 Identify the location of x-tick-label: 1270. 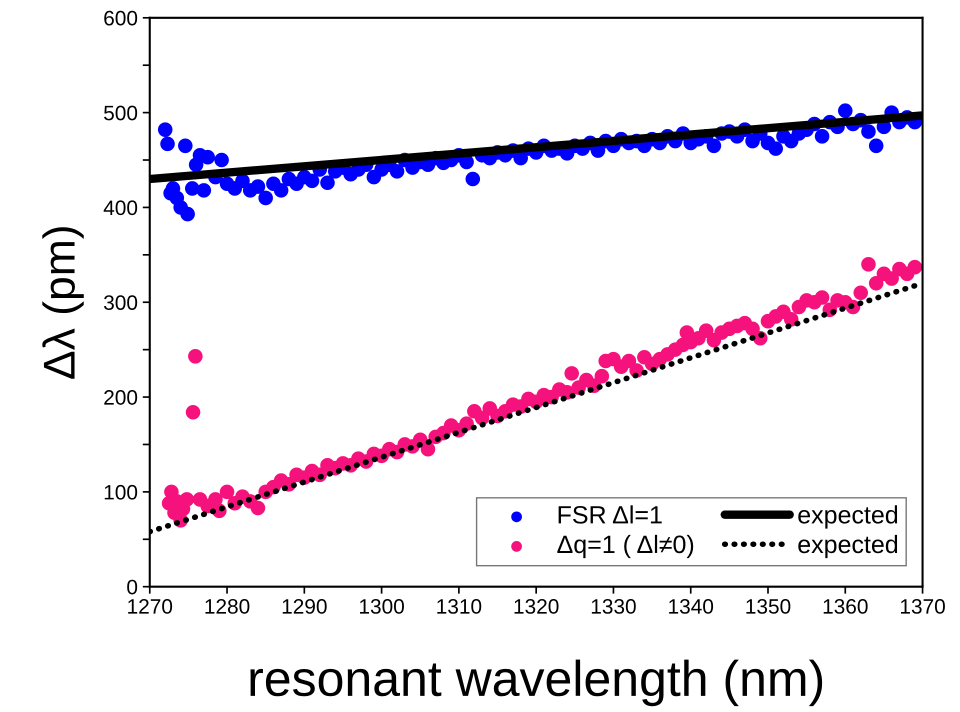
(150, 606).